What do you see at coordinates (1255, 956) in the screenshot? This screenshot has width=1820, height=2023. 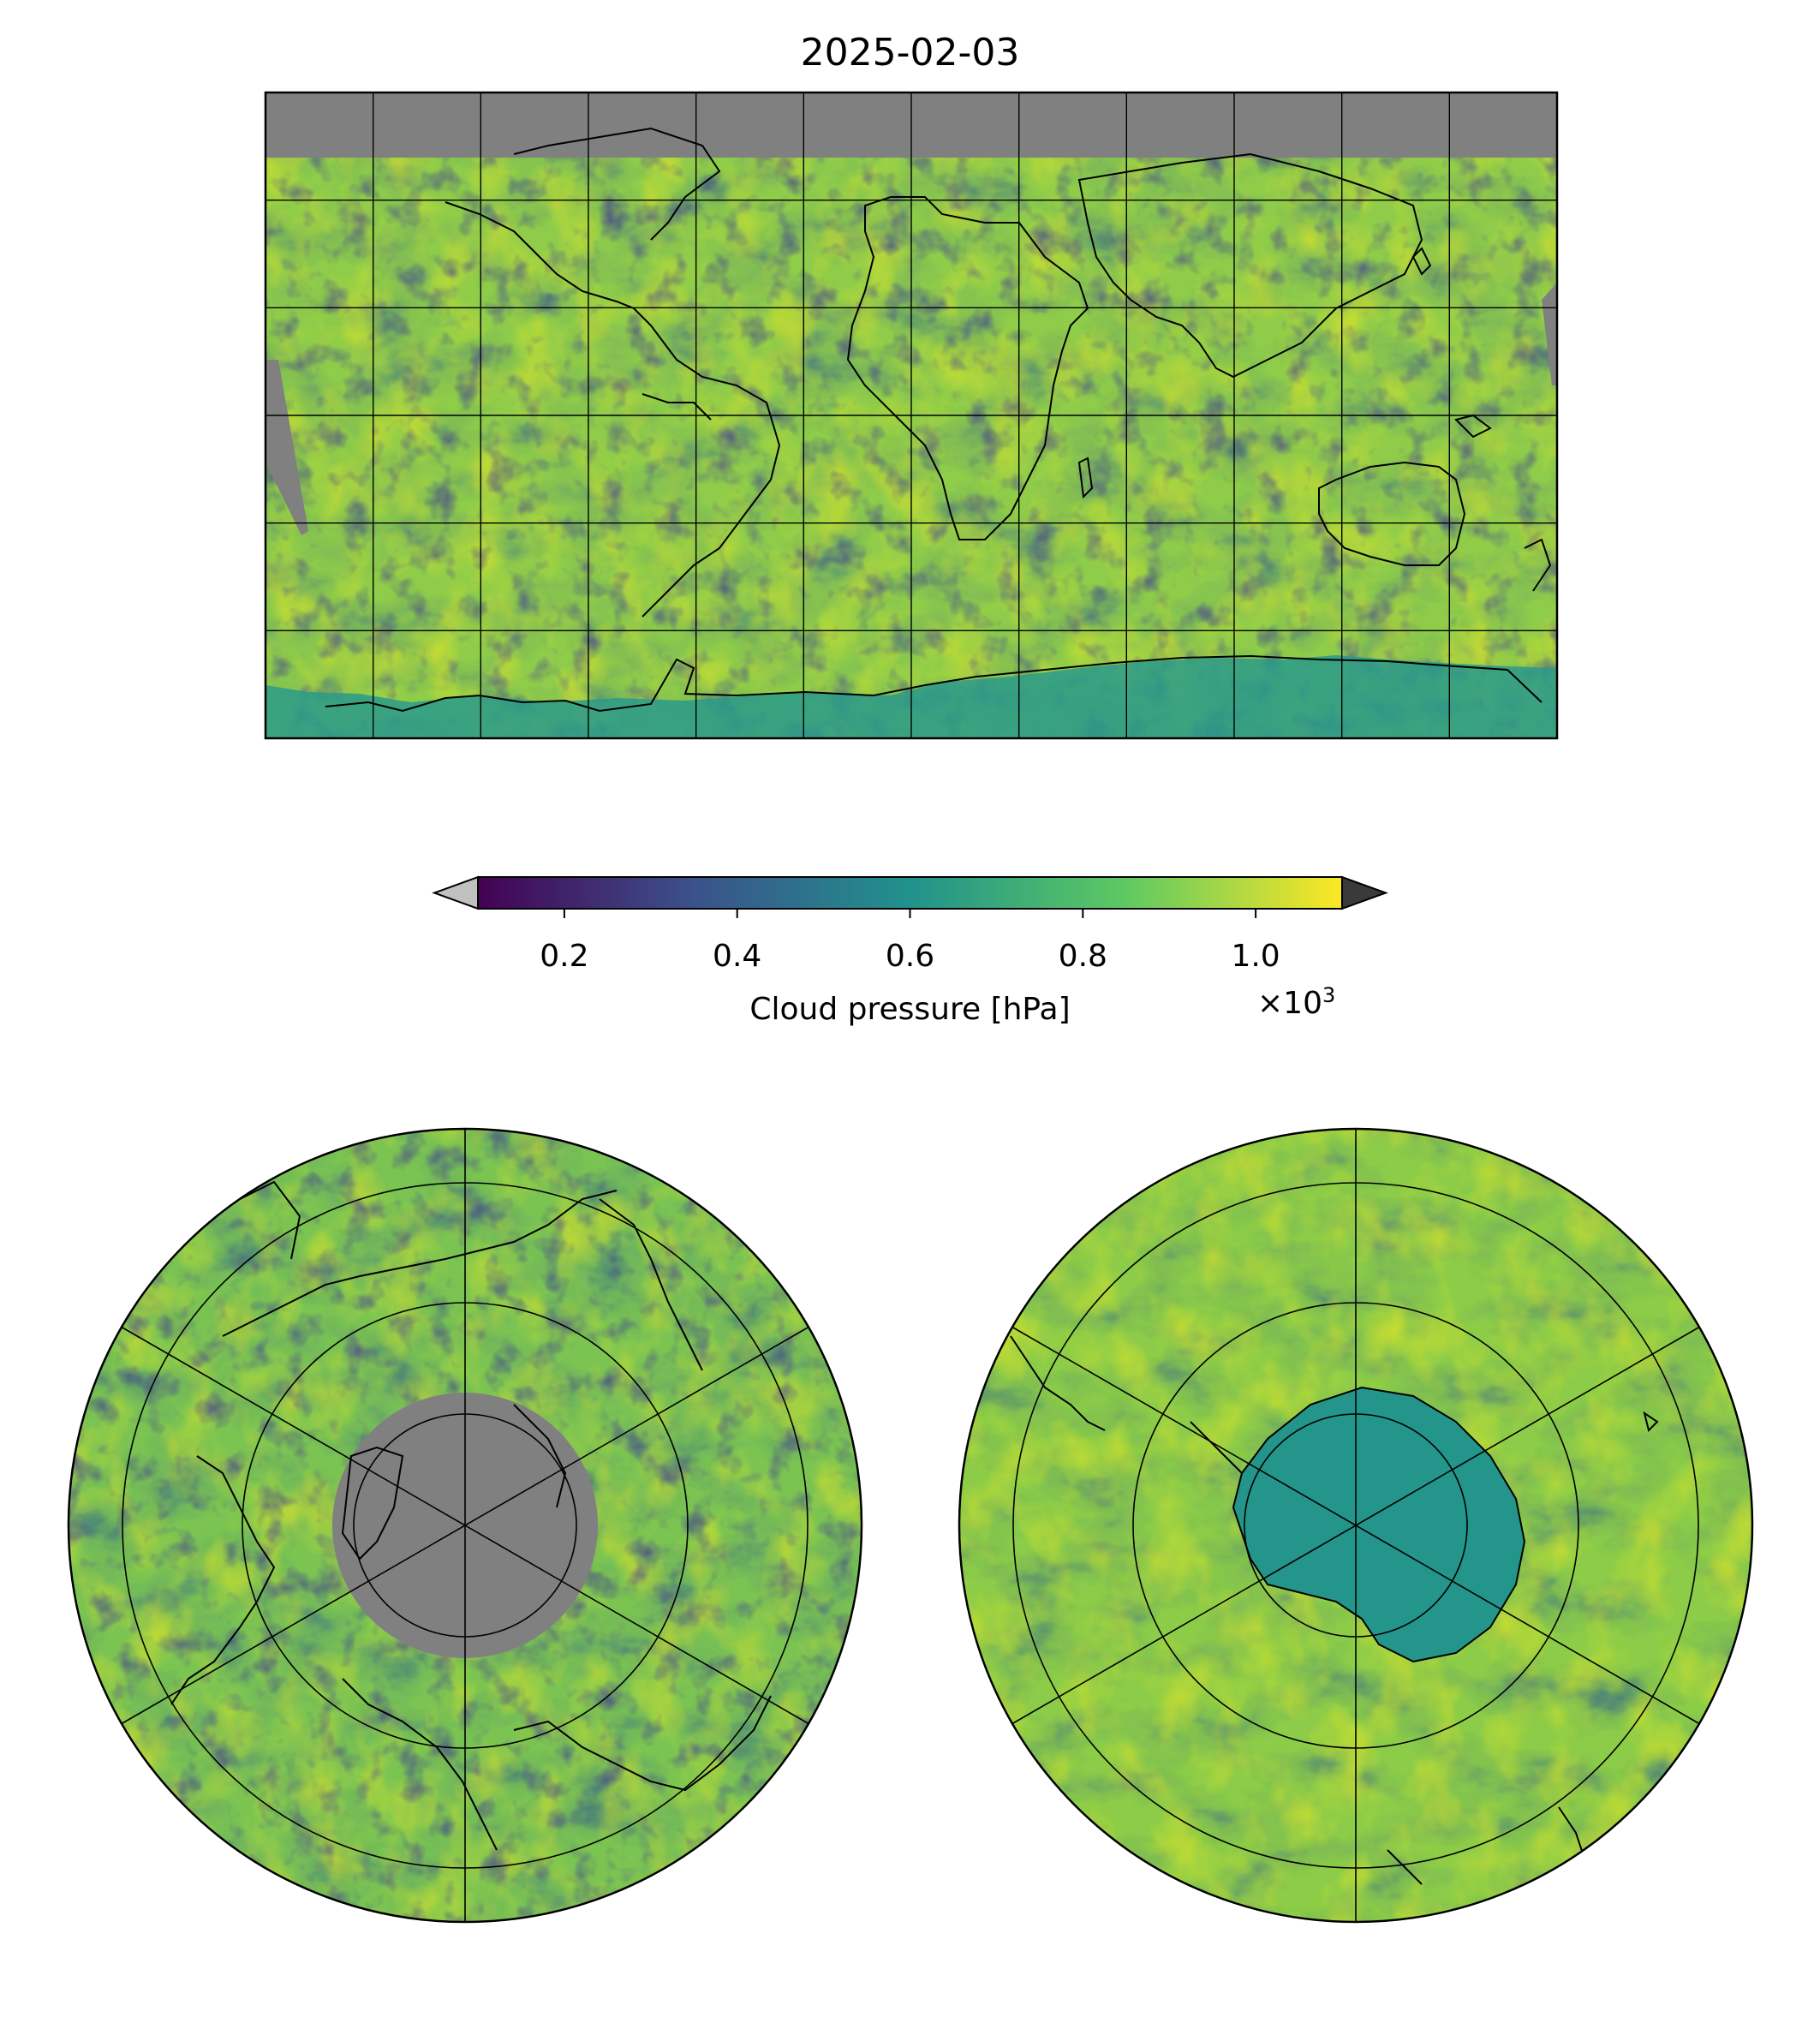 I see `colorbar-tick-label: 1.0` at bounding box center [1255, 956].